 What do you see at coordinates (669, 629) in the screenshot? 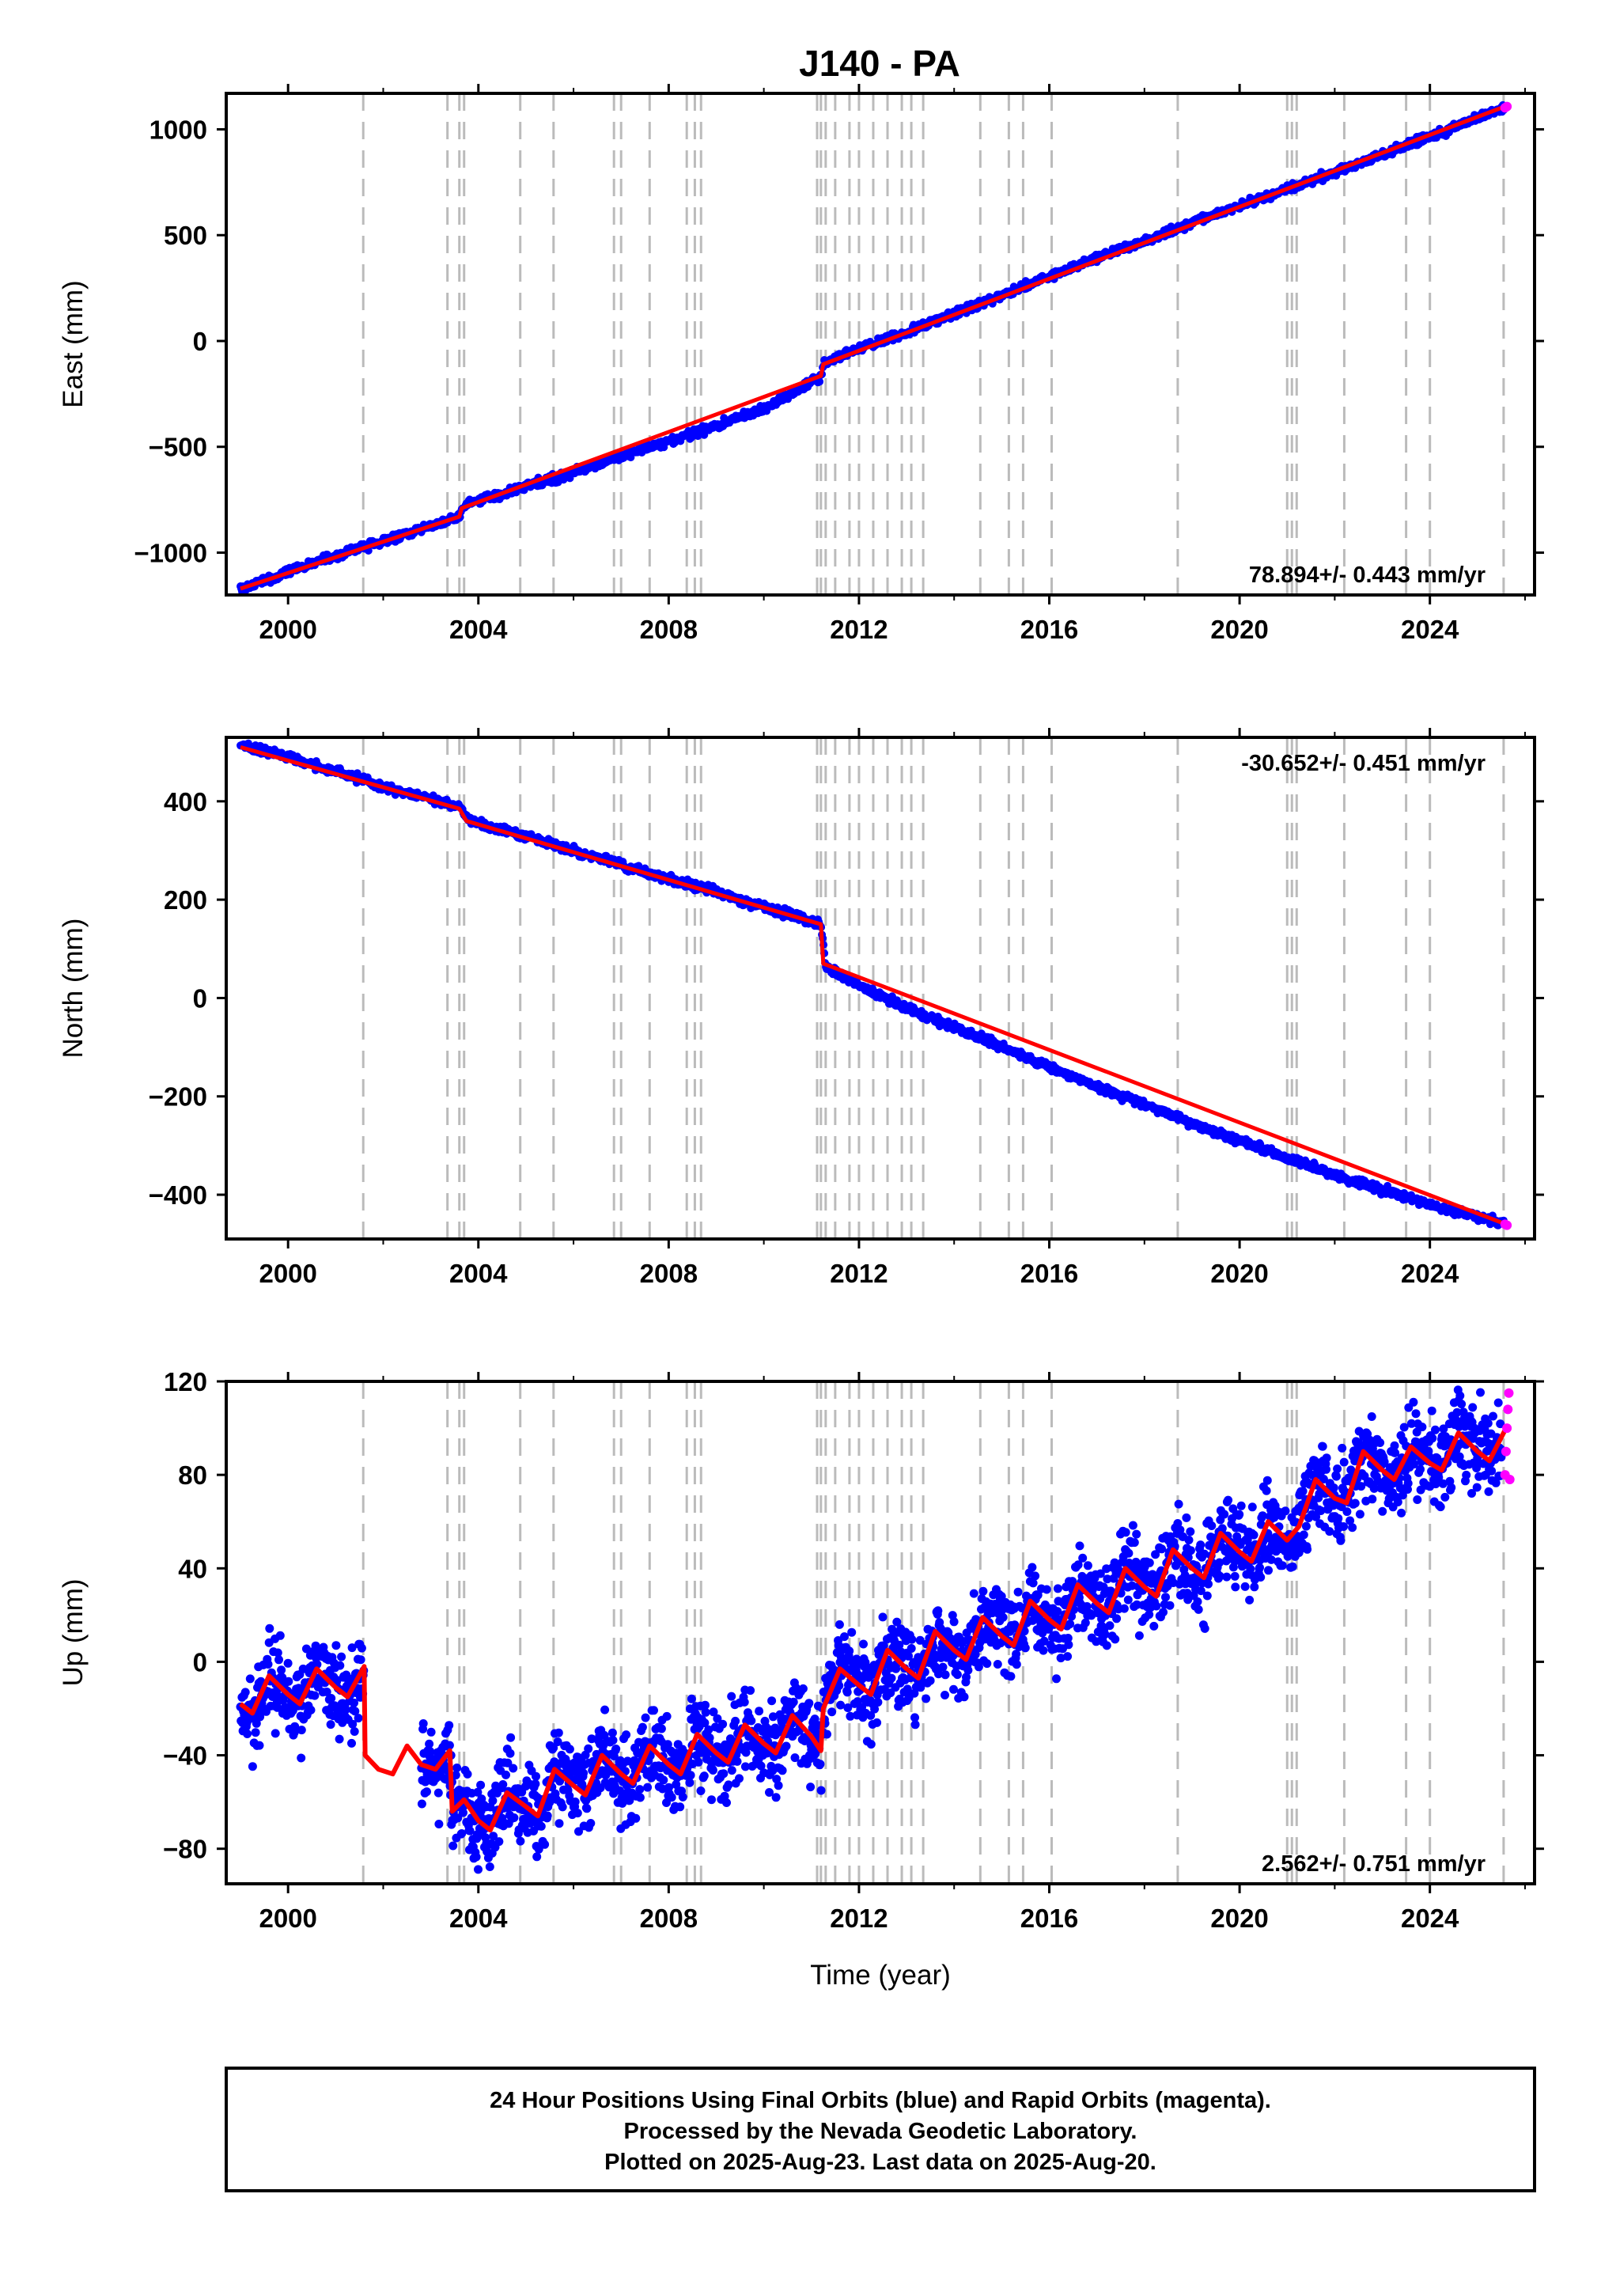
I see `x-tick-label: 2008` at bounding box center [669, 629].